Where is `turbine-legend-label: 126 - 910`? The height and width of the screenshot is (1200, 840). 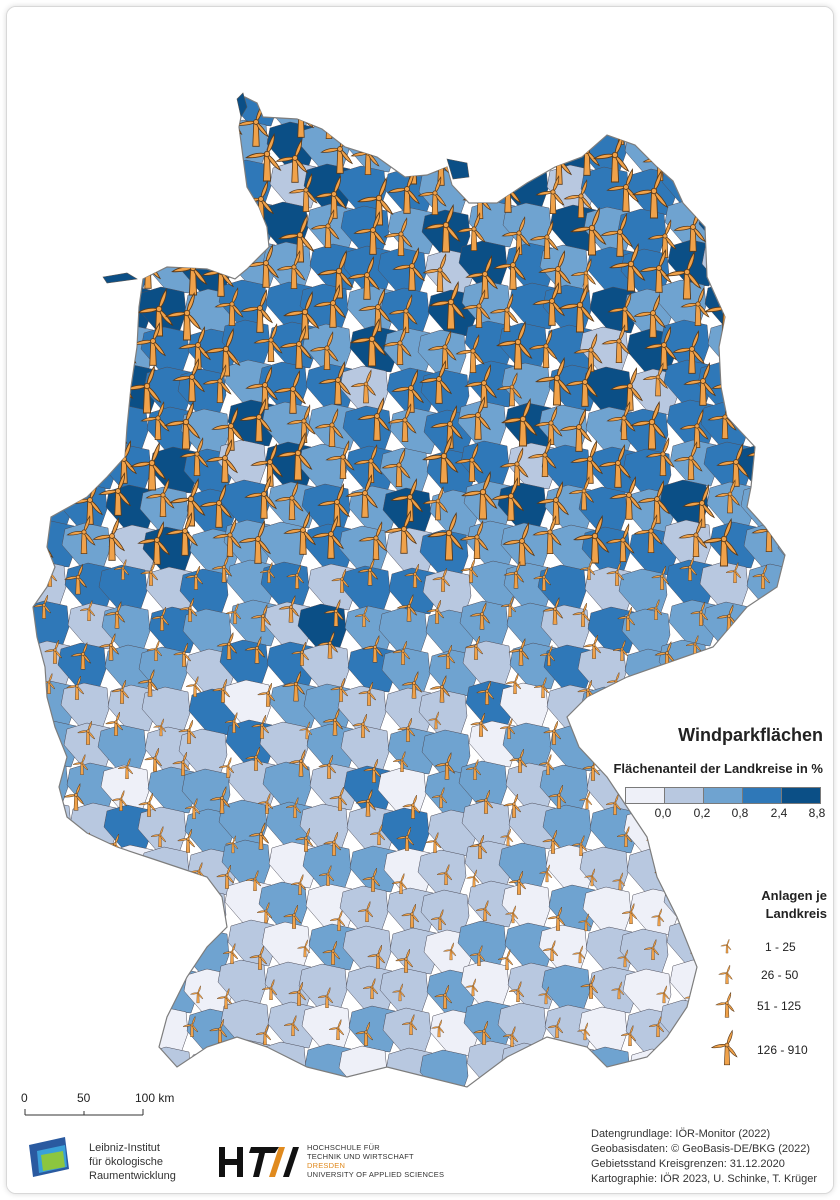 turbine-legend-label: 126 - 910 is located at coordinates (782, 1050).